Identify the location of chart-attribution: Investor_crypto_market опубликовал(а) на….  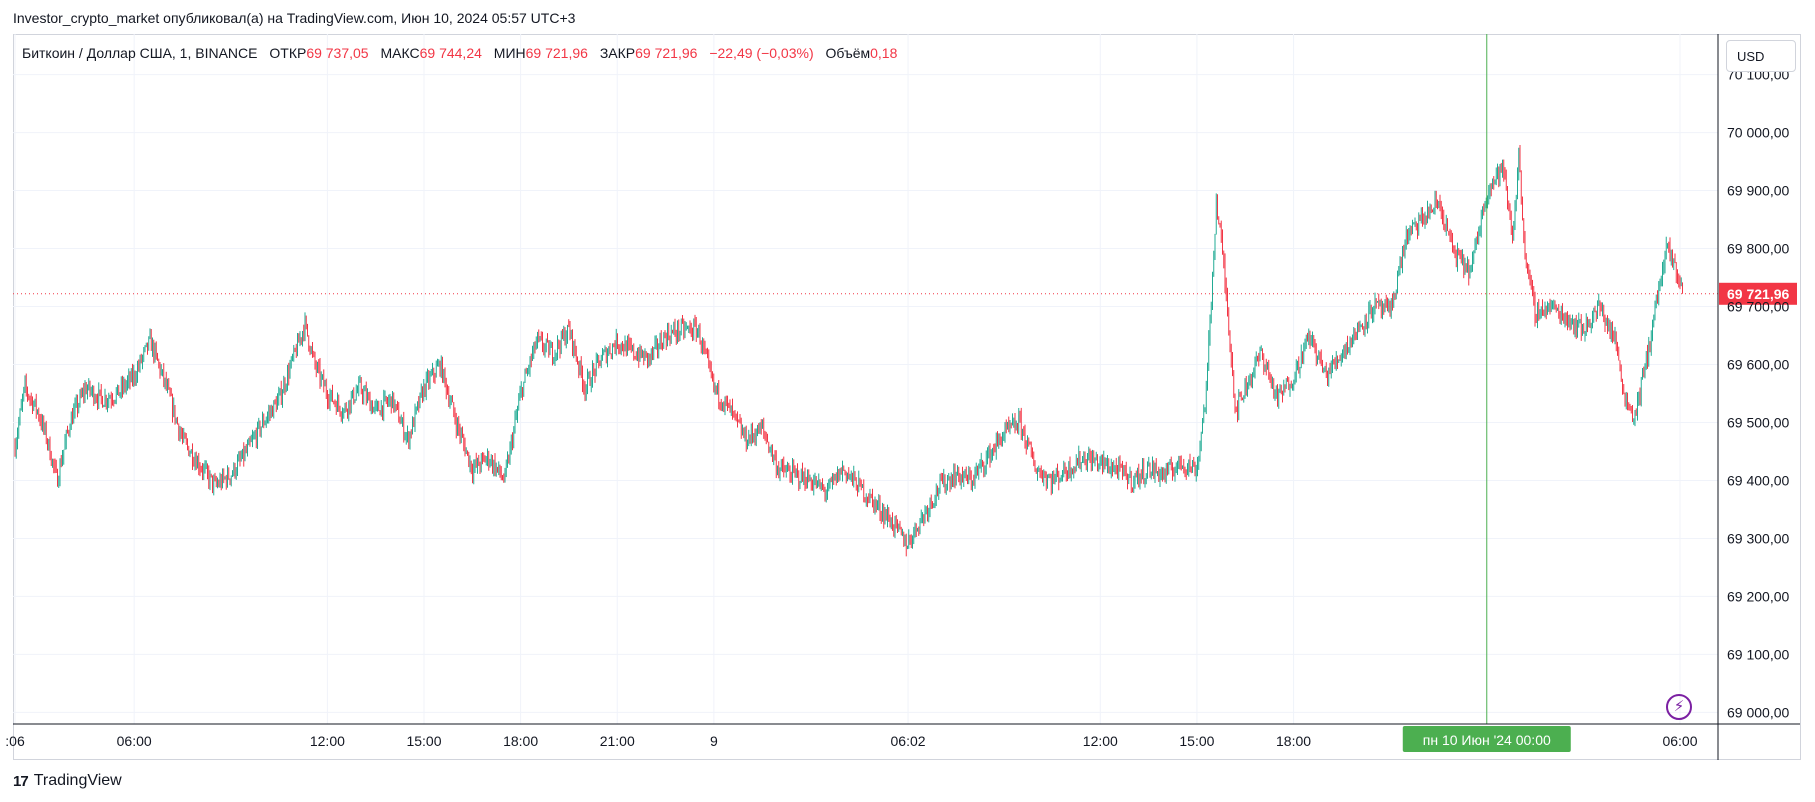
(294, 18).